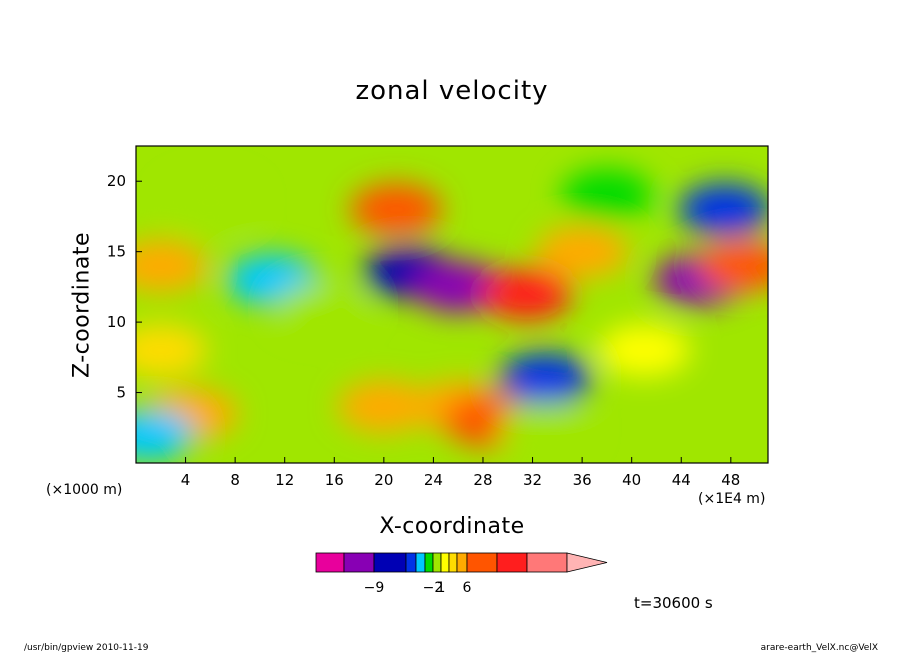  I want to click on x-axis-label: X-coordinate, so click(452, 526).